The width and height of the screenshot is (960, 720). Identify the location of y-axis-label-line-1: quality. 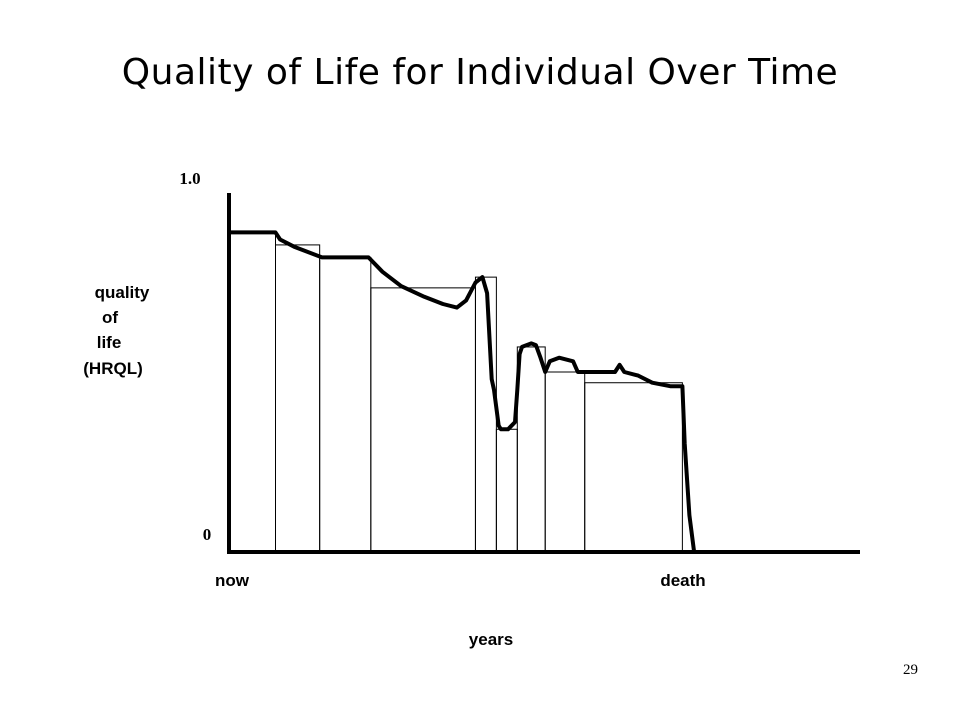
(122, 292).